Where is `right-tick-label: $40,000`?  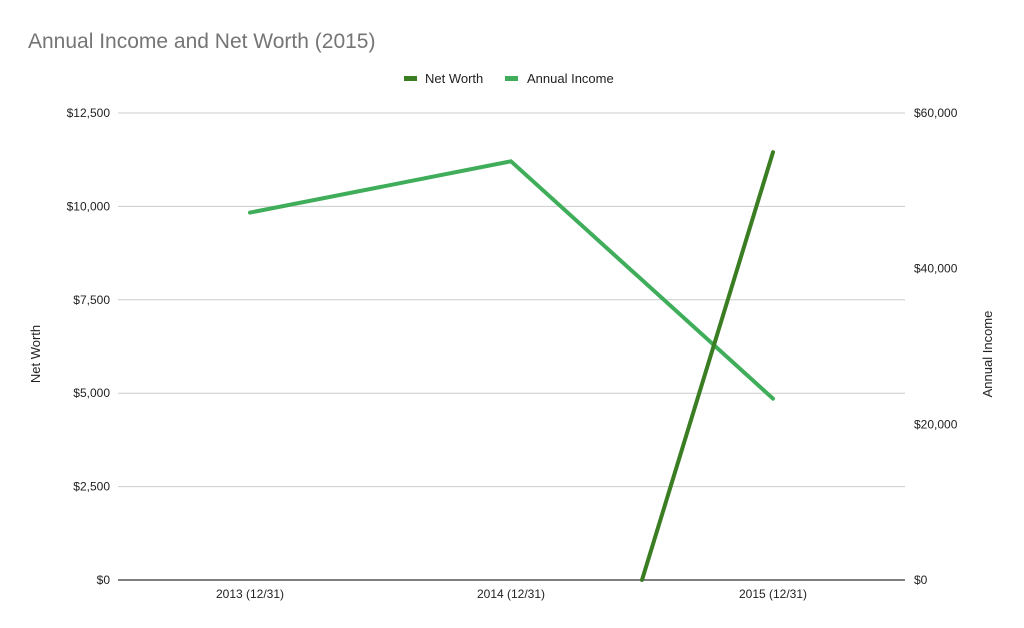
right-tick-label: $40,000 is located at coordinates (936, 269).